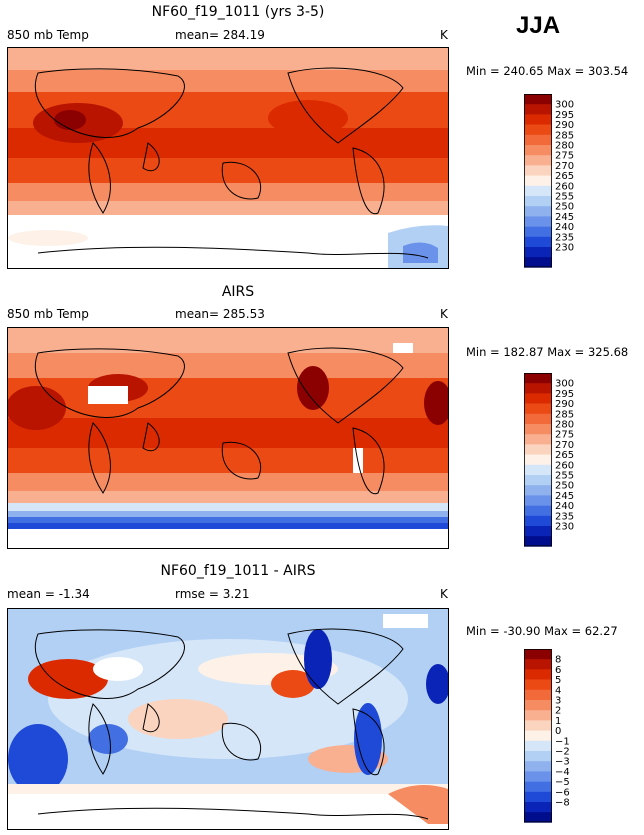 The width and height of the screenshot is (644, 835). What do you see at coordinates (564, 394) in the screenshot?
I see `colorbar-2-tick-label: 295` at bounding box center [564, 394].